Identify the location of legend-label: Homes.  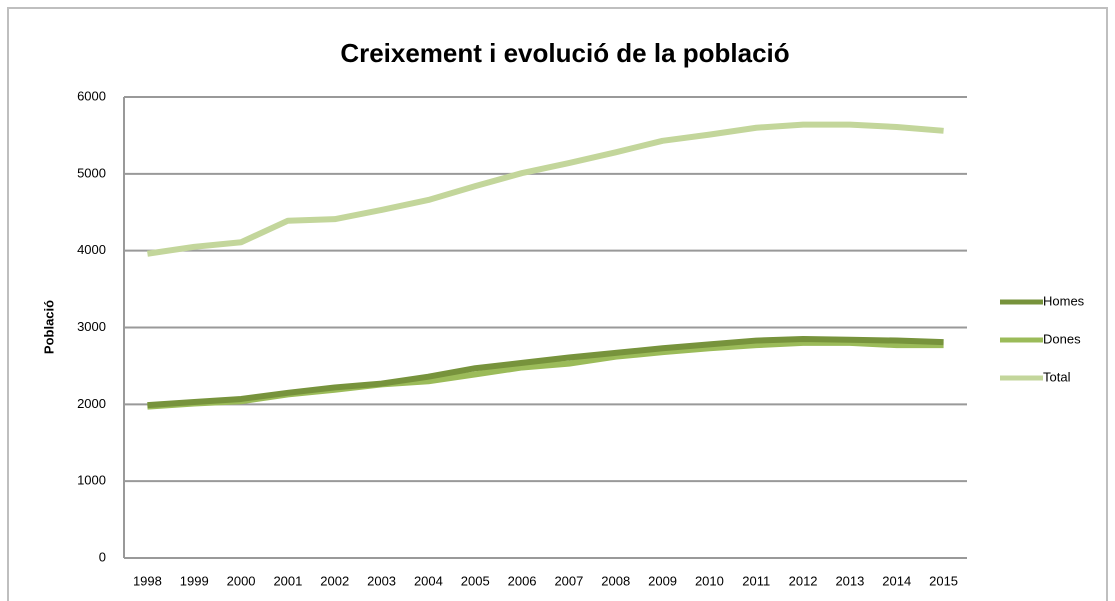
(1064, 300).